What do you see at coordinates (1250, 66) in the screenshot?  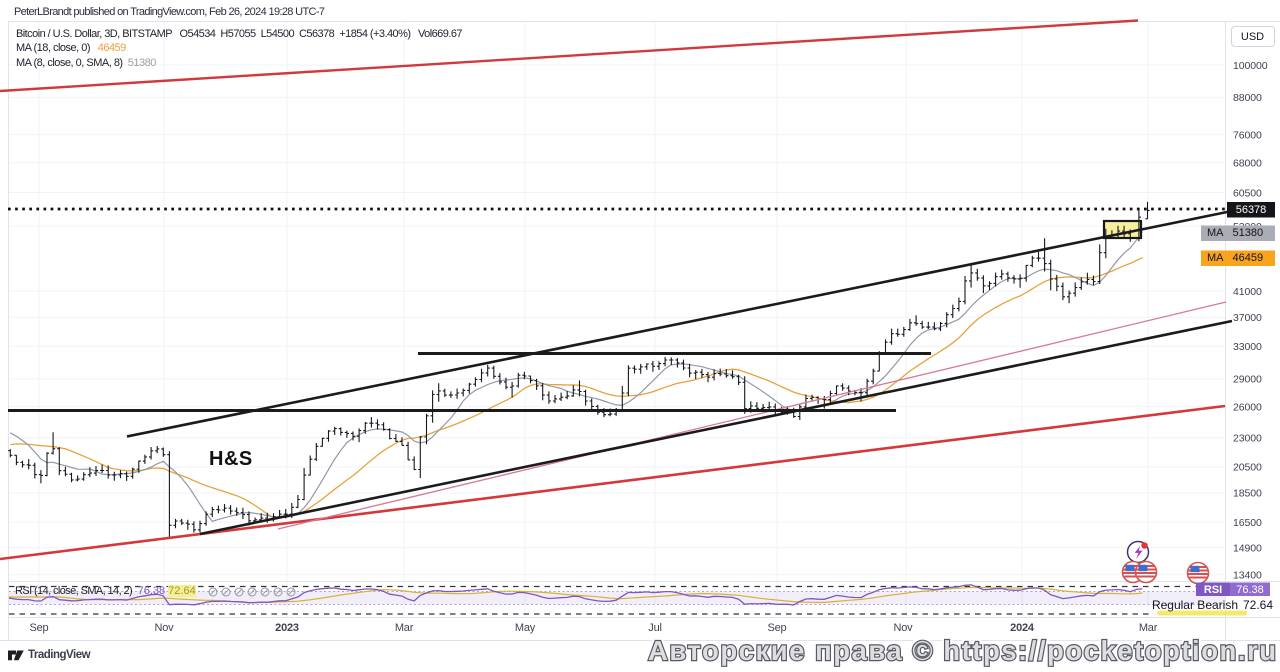 I see `svg-text: 100000` at bounding box center [1250, 66].